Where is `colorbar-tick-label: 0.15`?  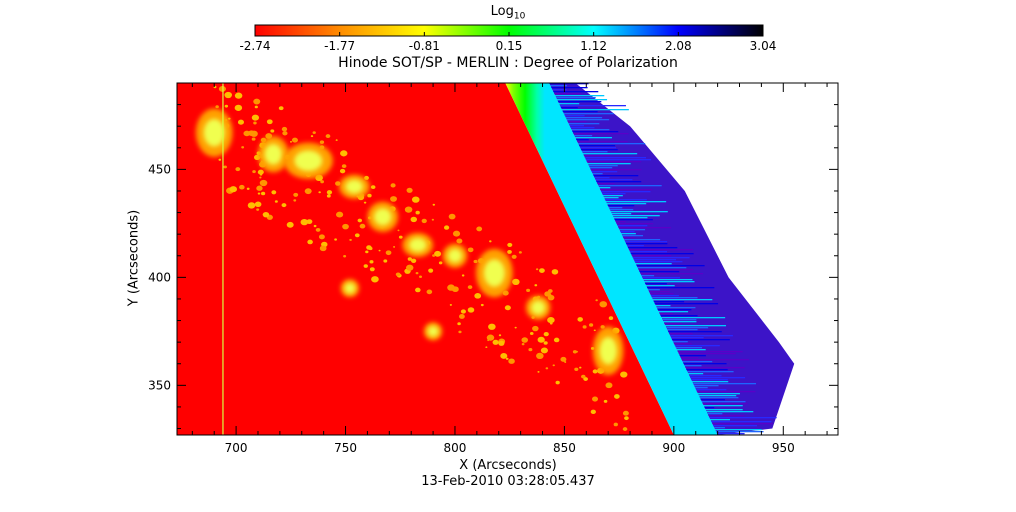 colorbar-tick-label: 0.15 is located at coordinates (509, 46).